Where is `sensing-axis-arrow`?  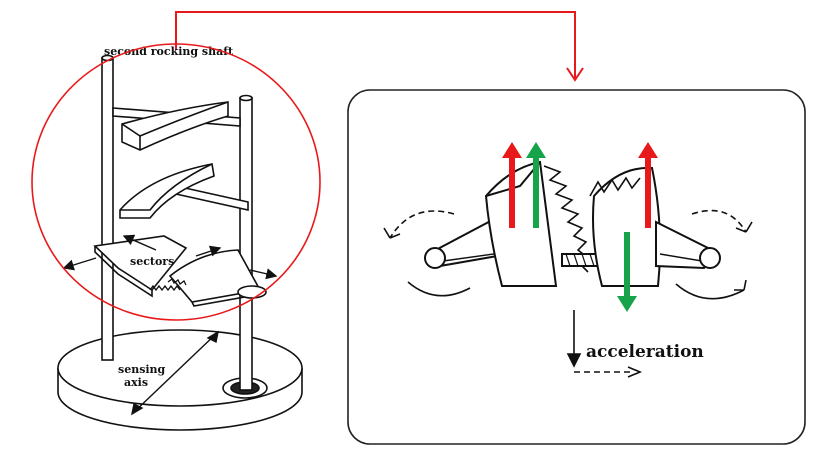 sensing-axis-arrow is located at coordinates (175, 373).